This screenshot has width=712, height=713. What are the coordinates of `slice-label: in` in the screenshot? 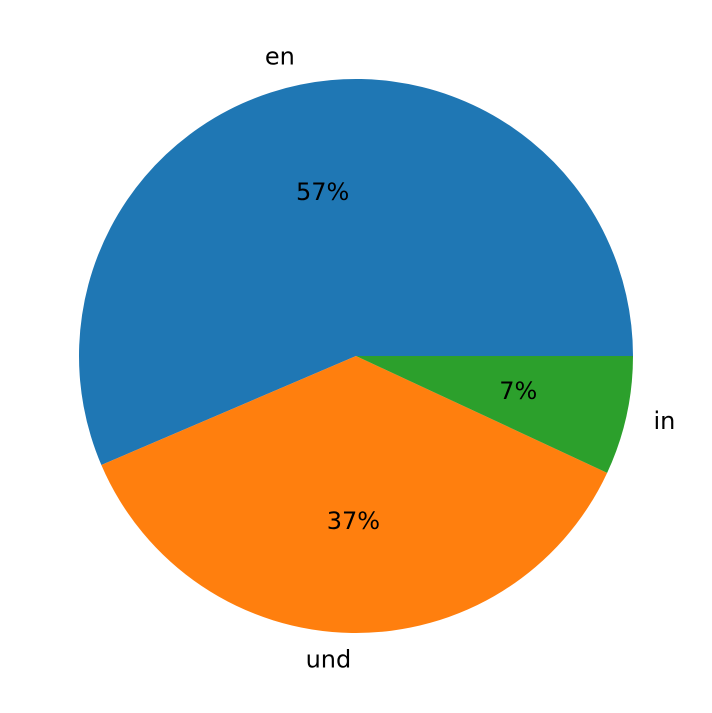 It's located at (665, 421).